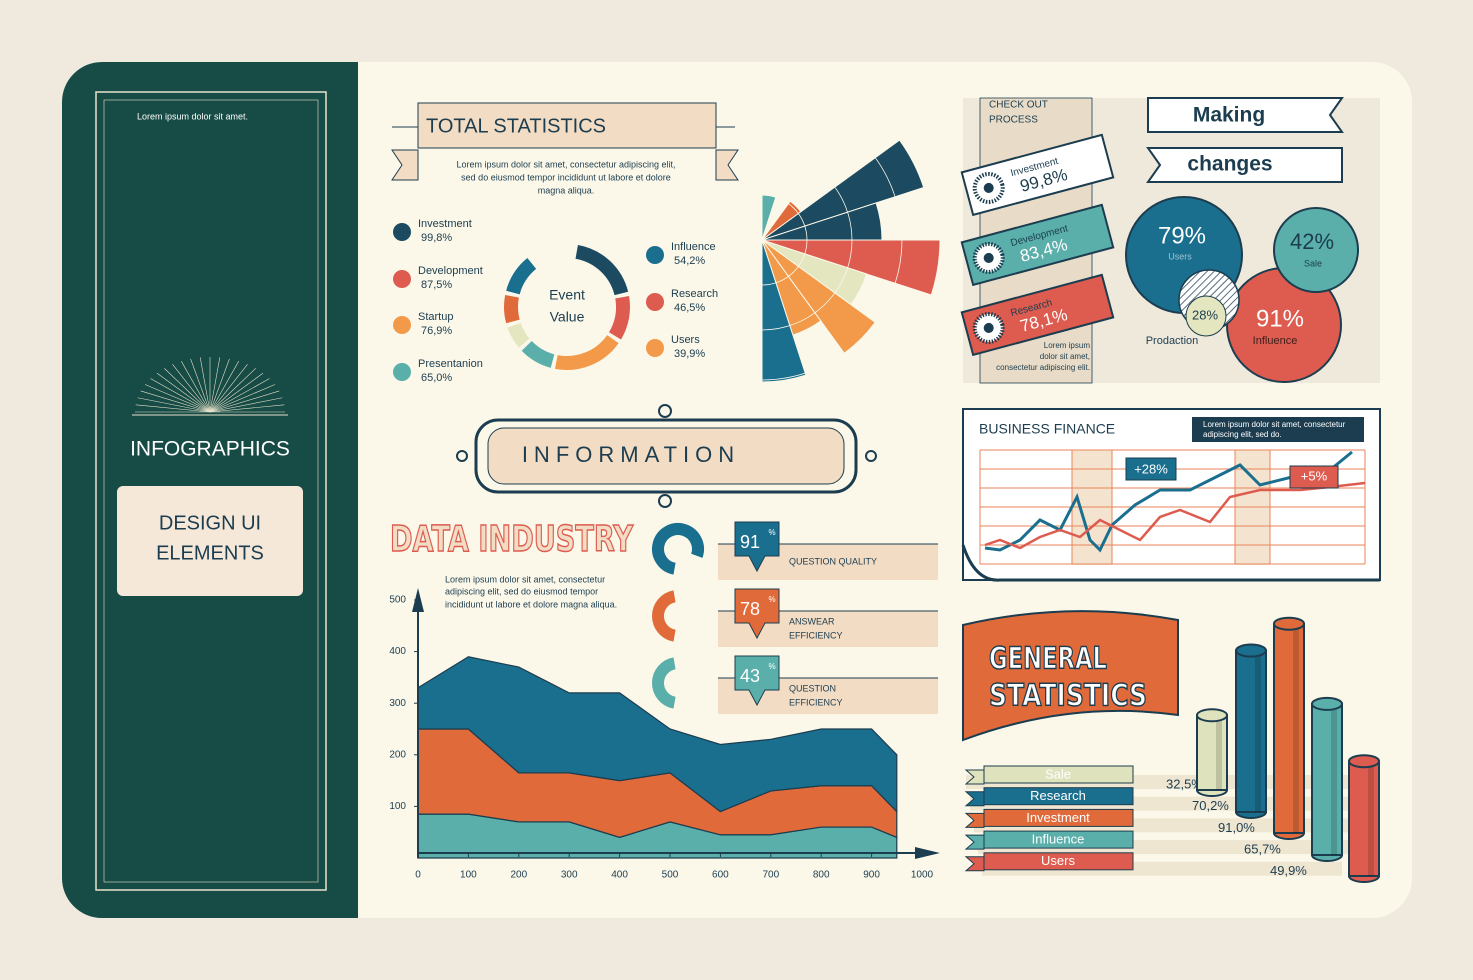 The width and height of the screenshot is (1473, 980). I want to click on gauge-label: QUESTION, so click(812, 688).